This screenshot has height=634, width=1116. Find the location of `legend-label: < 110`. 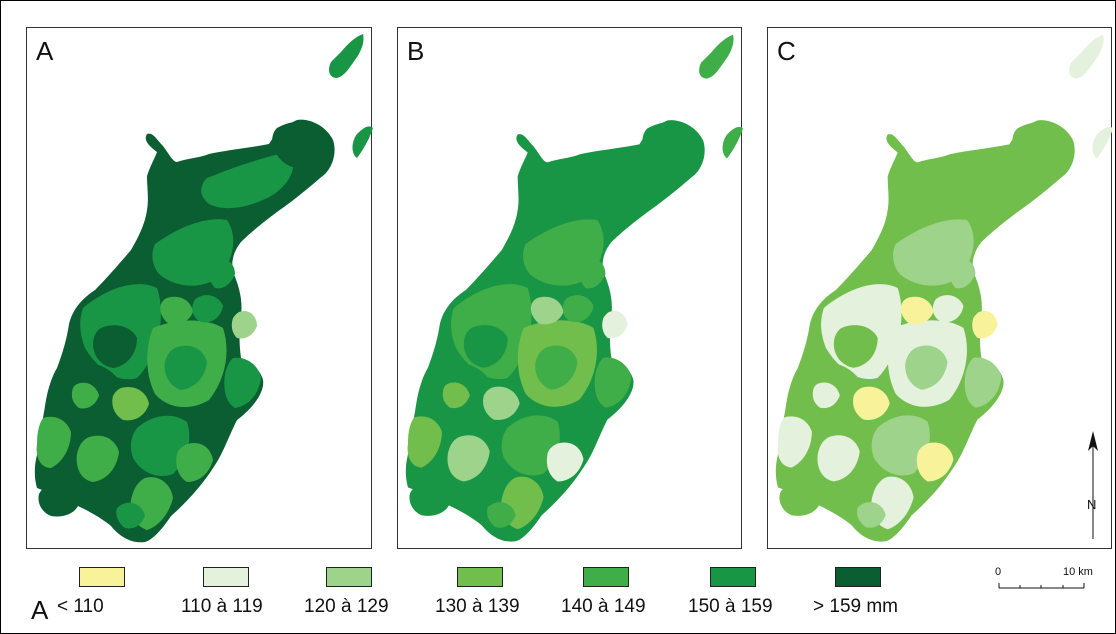

legend-label: < 110 is located at coordinates (80, 606).